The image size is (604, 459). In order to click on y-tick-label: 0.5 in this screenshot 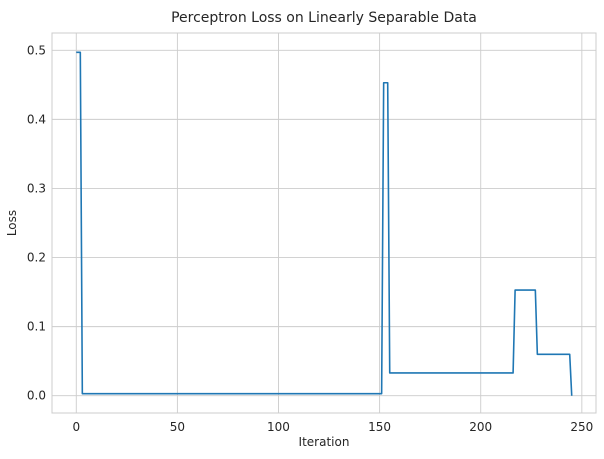, I will do `click(36, 50)`.